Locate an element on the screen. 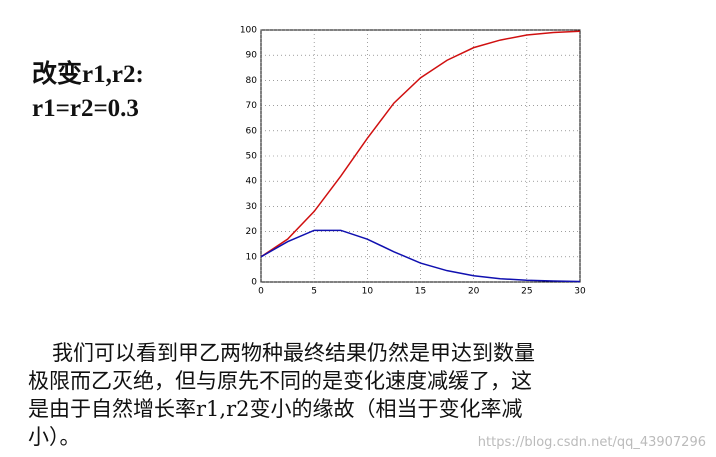  y-tick-label: 90 is located at coordinates (252, 56).